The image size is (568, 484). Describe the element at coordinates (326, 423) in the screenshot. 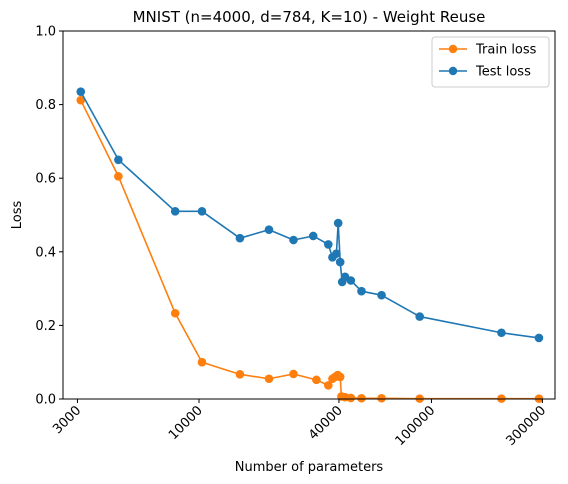

I see `x-tick-label: 40000` at that location.